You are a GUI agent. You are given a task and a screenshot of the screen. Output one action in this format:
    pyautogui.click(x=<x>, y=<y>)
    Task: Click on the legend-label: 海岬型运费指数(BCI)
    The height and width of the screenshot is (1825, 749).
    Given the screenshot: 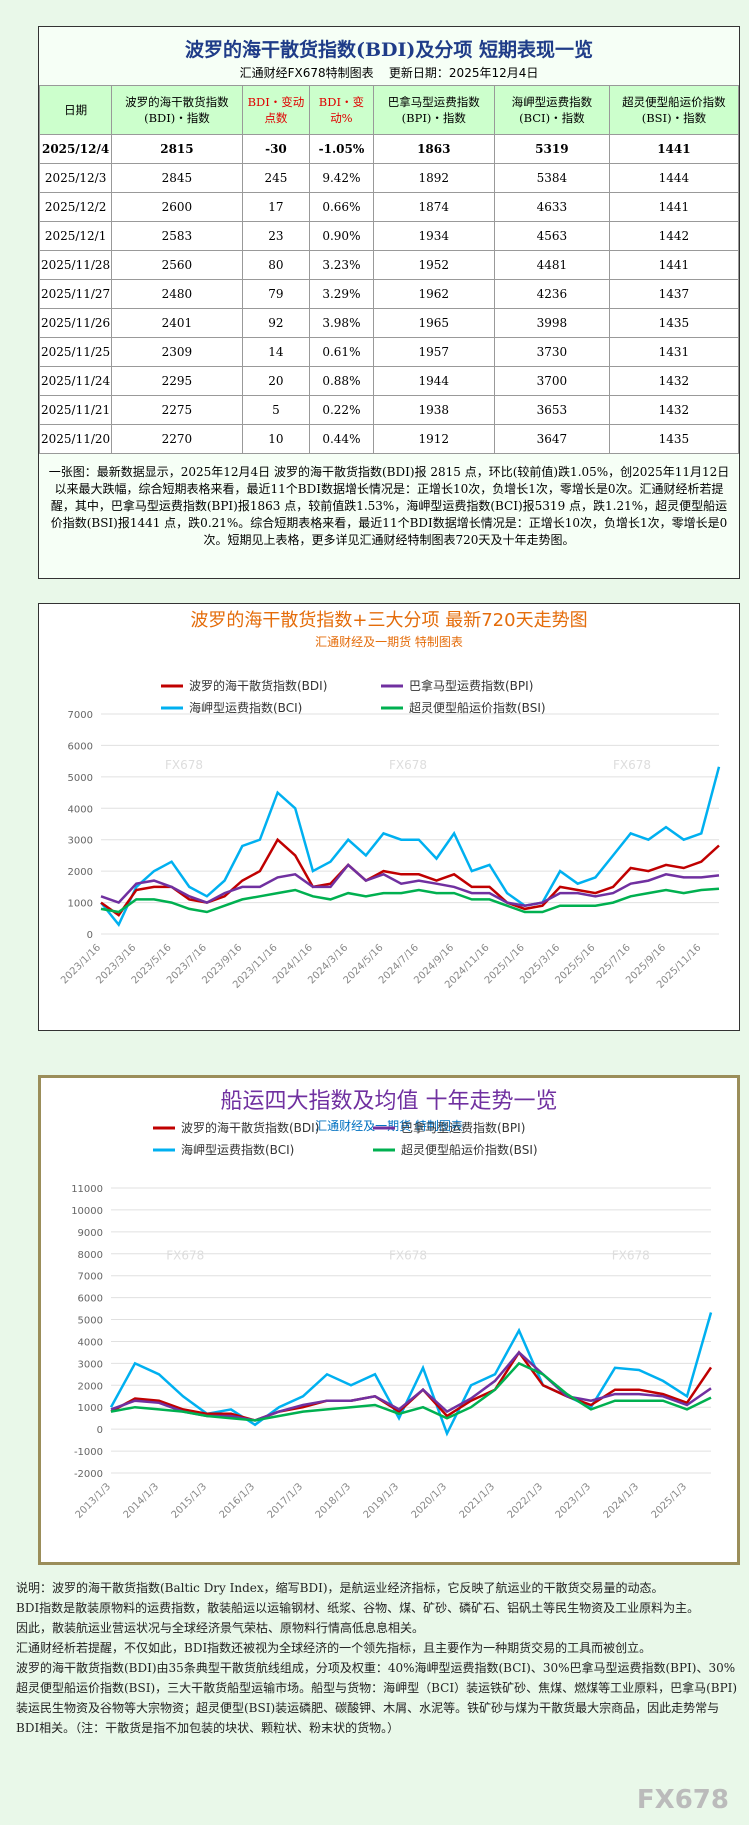 What is the action you would take?
    pyautogui.click(x=237, y=1149)
    